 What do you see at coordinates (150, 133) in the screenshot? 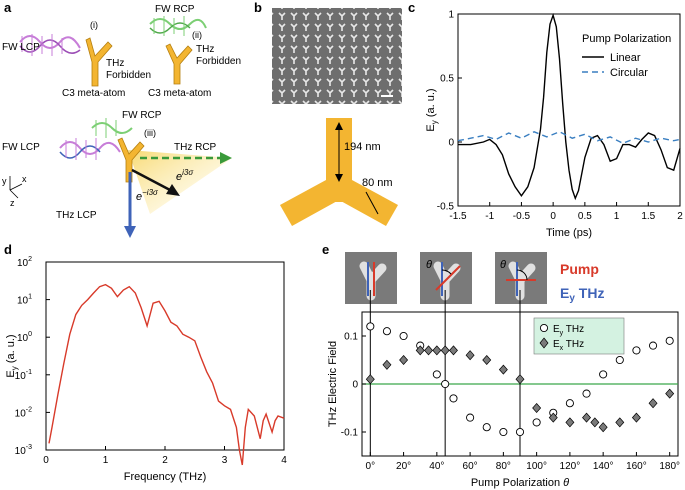
I see `roman-iii: (iii)` at bounding box center [150, 133].